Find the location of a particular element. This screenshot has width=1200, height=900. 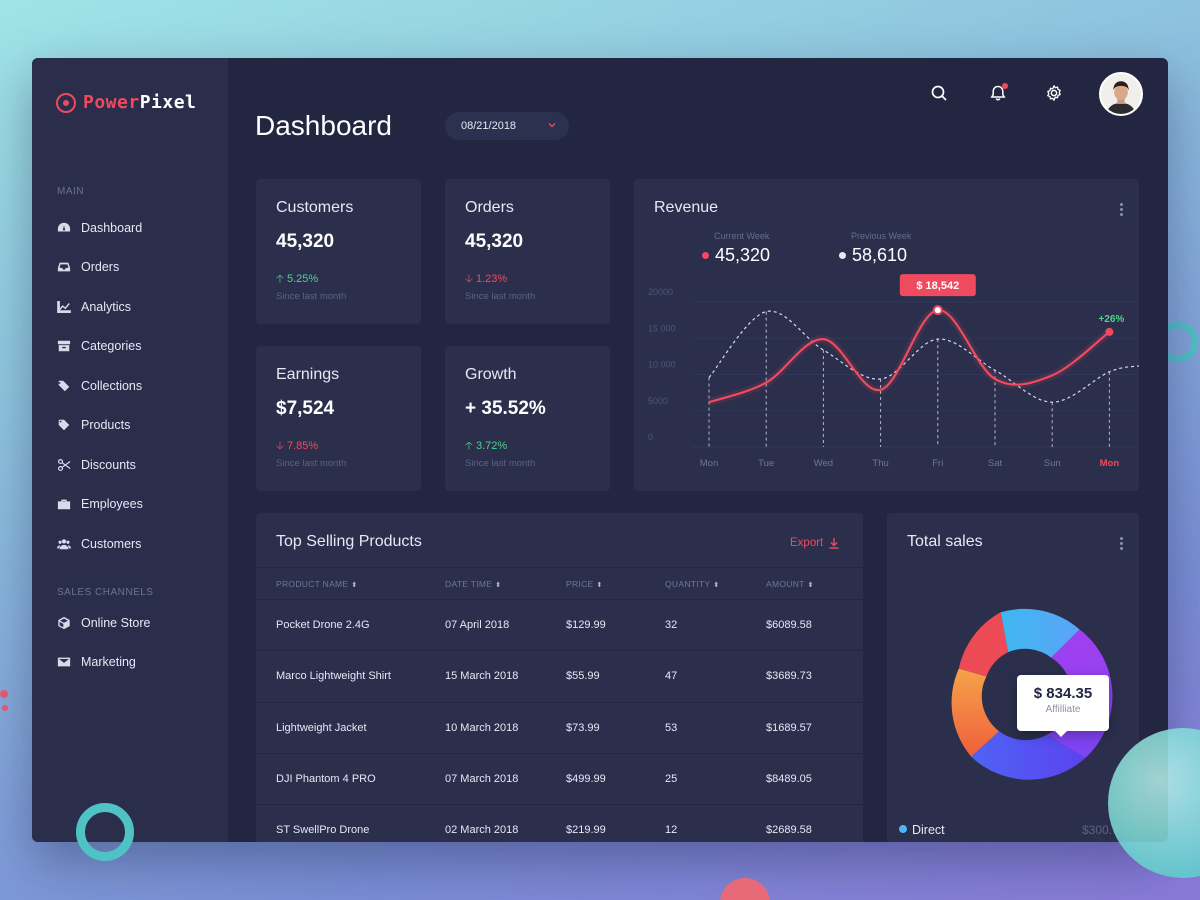

product-name-cell: DJI Phantom 4 PRO is located at coordinates (326, 779).